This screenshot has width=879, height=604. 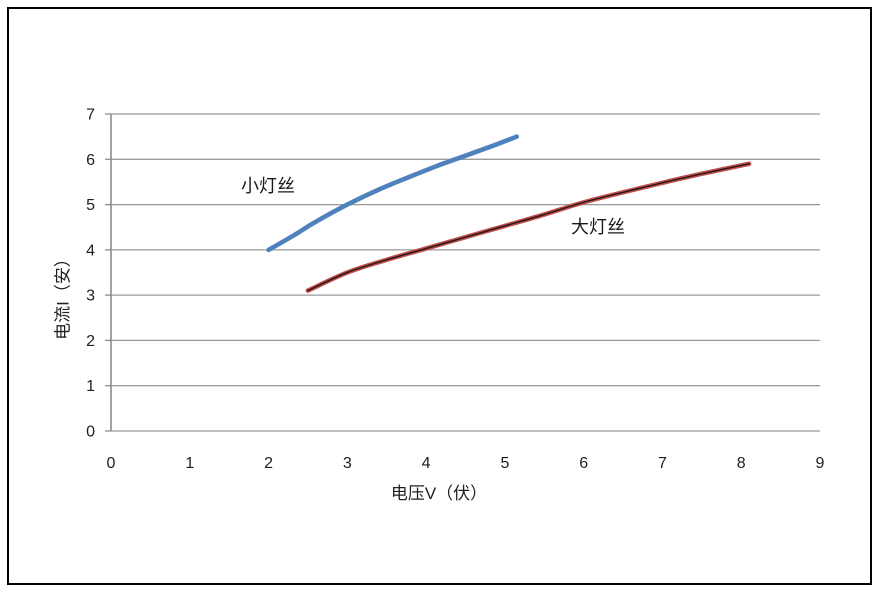 I want to click on y-axis-title: 电流I（安）, so click(x=63, y=295).